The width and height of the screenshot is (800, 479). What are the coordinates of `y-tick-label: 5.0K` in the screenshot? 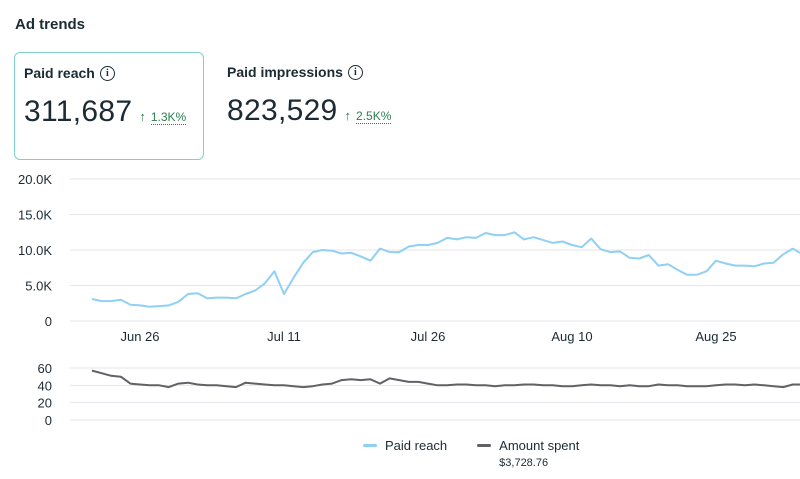 It's located at (38, 286).